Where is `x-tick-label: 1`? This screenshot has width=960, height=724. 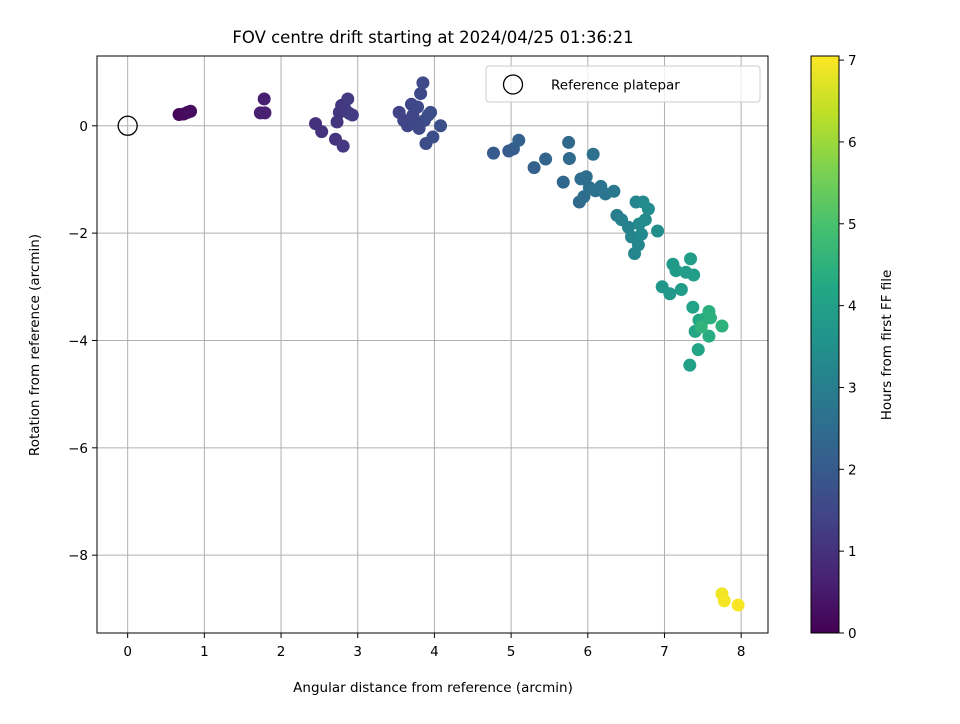
x-tick-label: 1 is located at coordinates (204, 652).